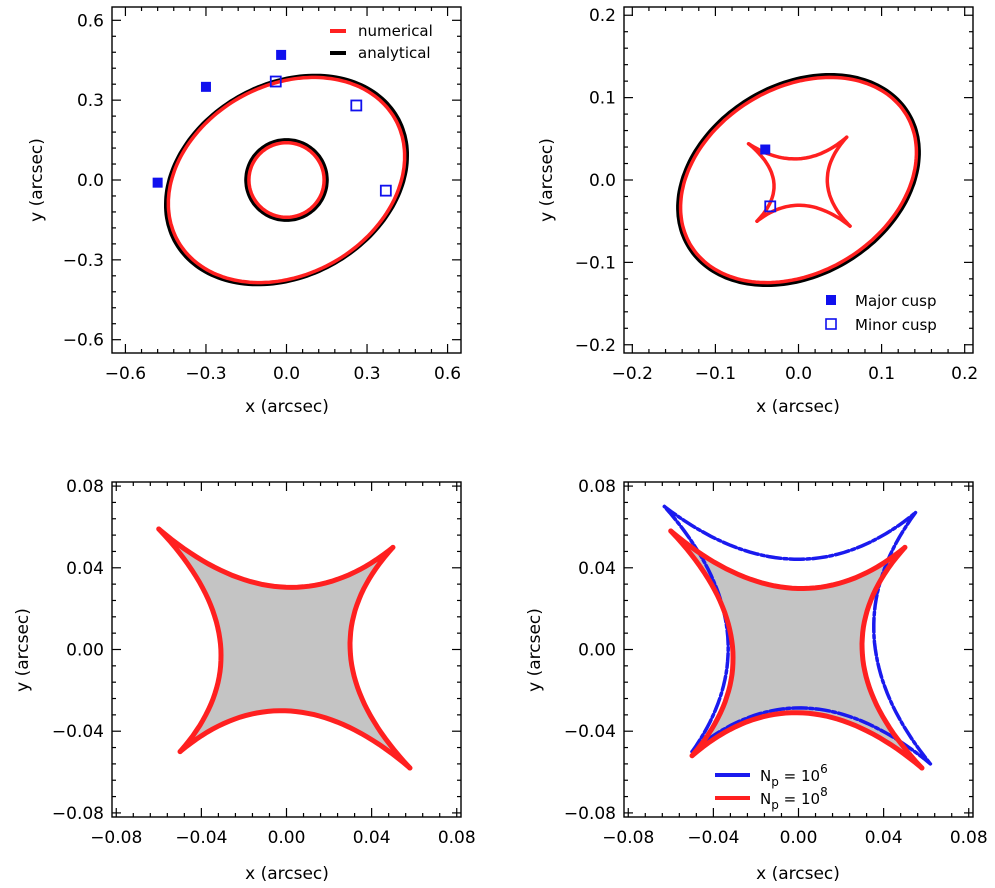 The width and height of the screenshot is (995, 888). What do you see at coordinates (125, 374) in the screenshot?
I see `x-tick-label: −0.6` at bounding box center [125, 374].